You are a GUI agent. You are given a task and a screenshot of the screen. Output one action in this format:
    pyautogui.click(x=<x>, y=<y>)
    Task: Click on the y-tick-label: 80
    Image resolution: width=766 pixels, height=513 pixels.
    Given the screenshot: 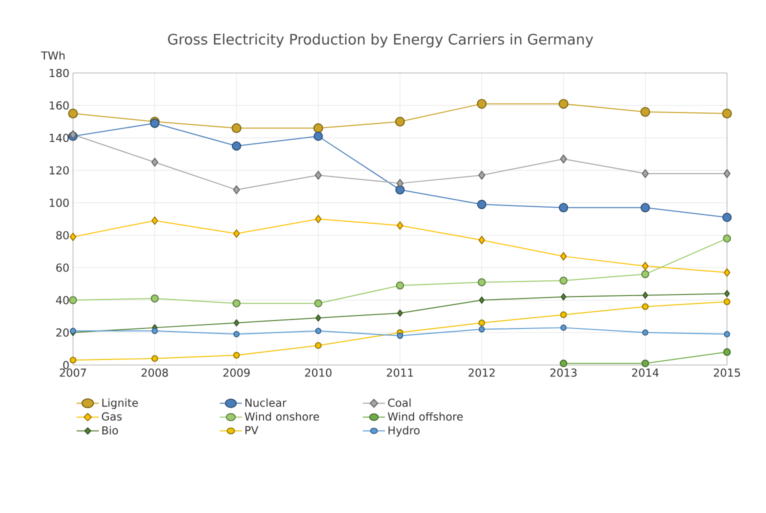 What is the action you would take?
    pyautogui.click(x=62, y=235)
    